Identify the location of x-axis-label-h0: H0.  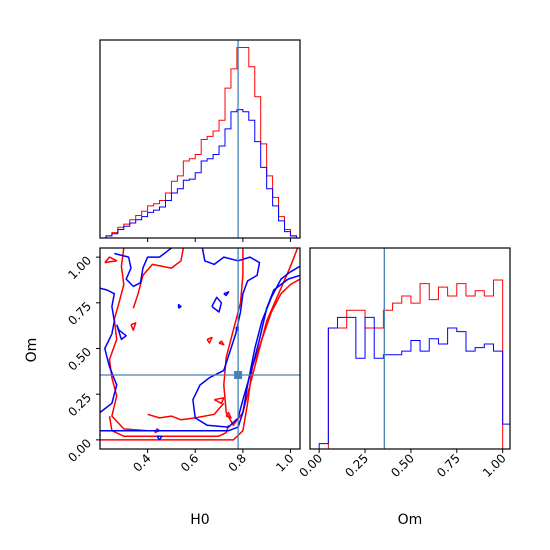
(199, 520).